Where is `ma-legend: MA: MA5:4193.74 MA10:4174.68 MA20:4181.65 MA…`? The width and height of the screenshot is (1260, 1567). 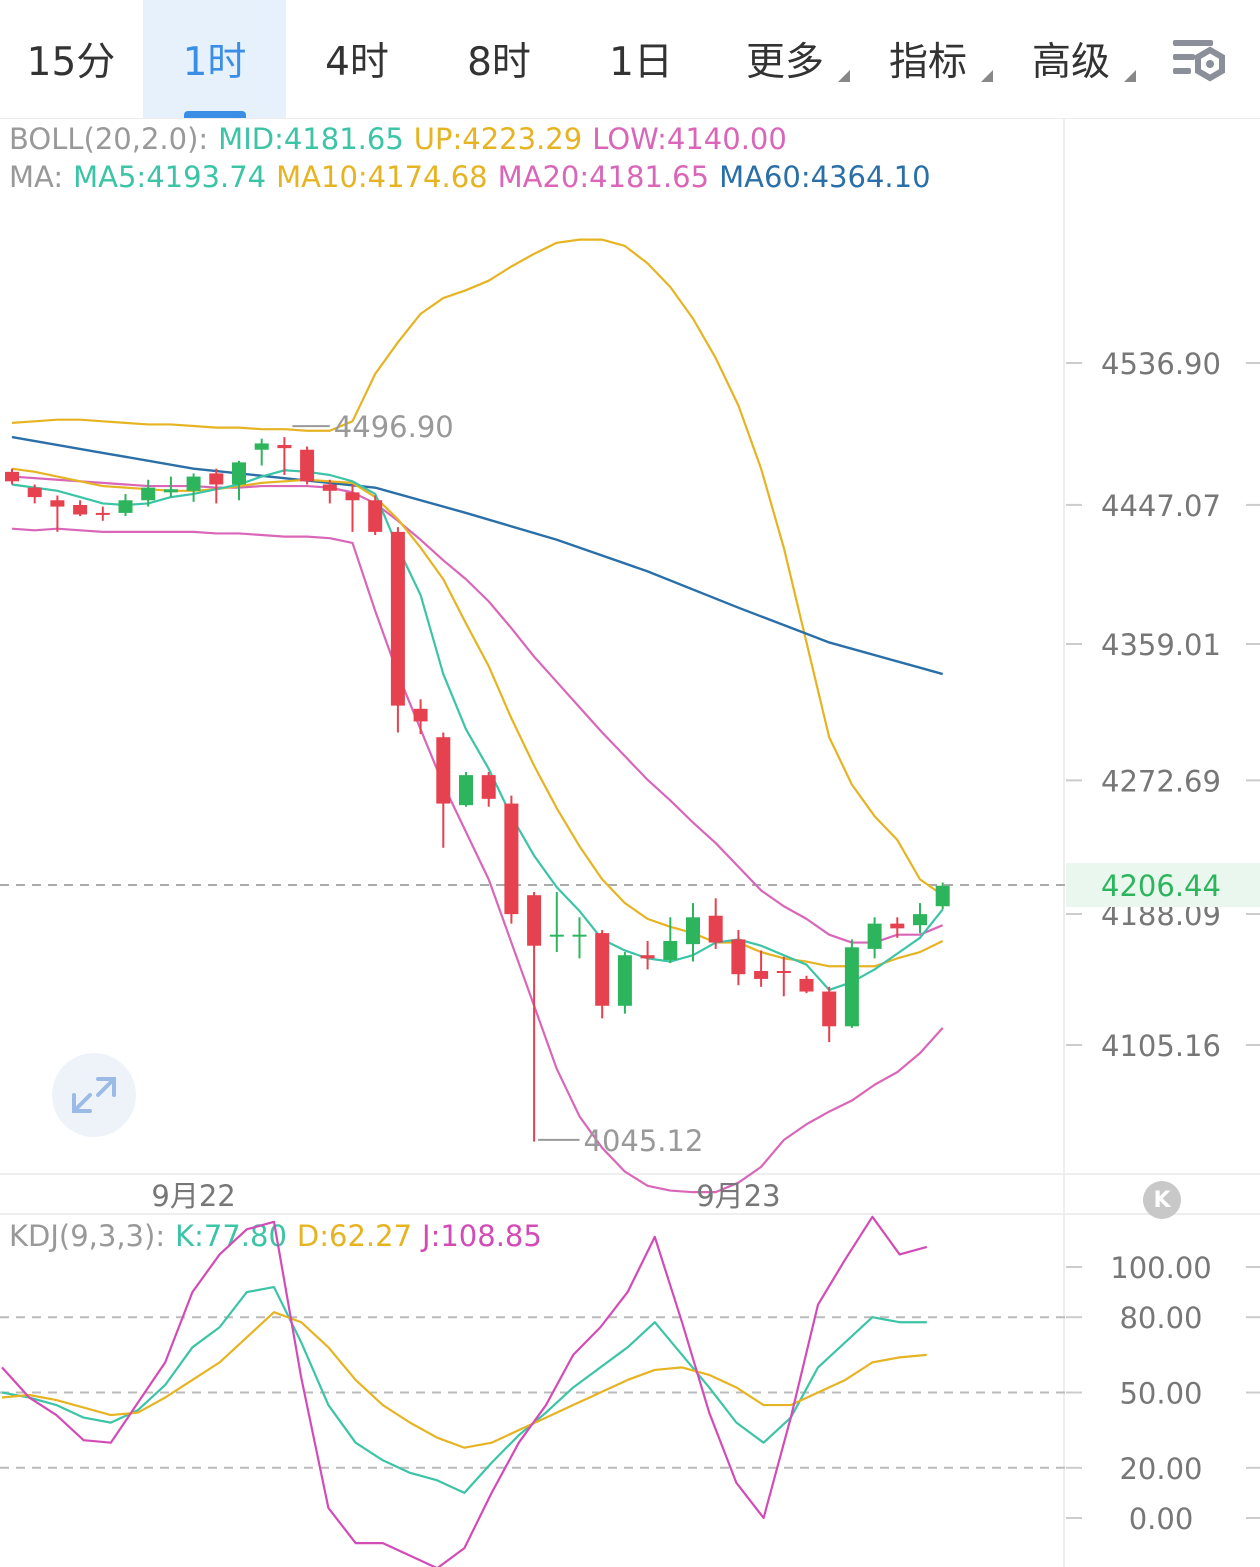
ma-legend: MA: MA5:4193.74 MA10:4174.68 MA20:4181.65 MA… is located at coordinates (475, 177).